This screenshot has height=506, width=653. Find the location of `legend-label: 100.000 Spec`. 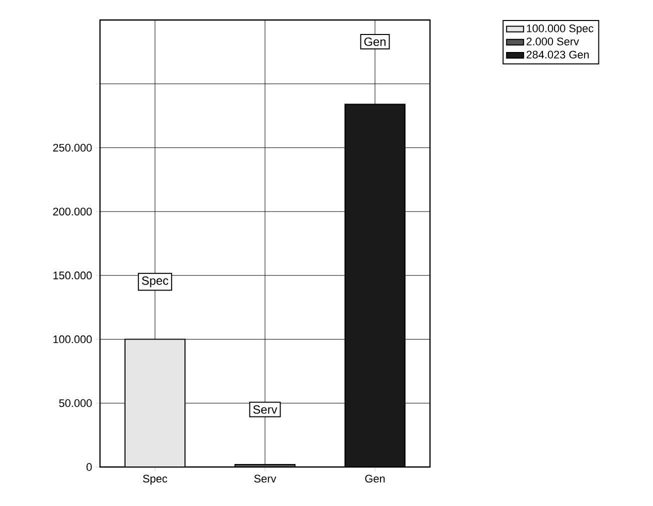

legend-label: 100.000 Spec is located at coordinates (560, 29).